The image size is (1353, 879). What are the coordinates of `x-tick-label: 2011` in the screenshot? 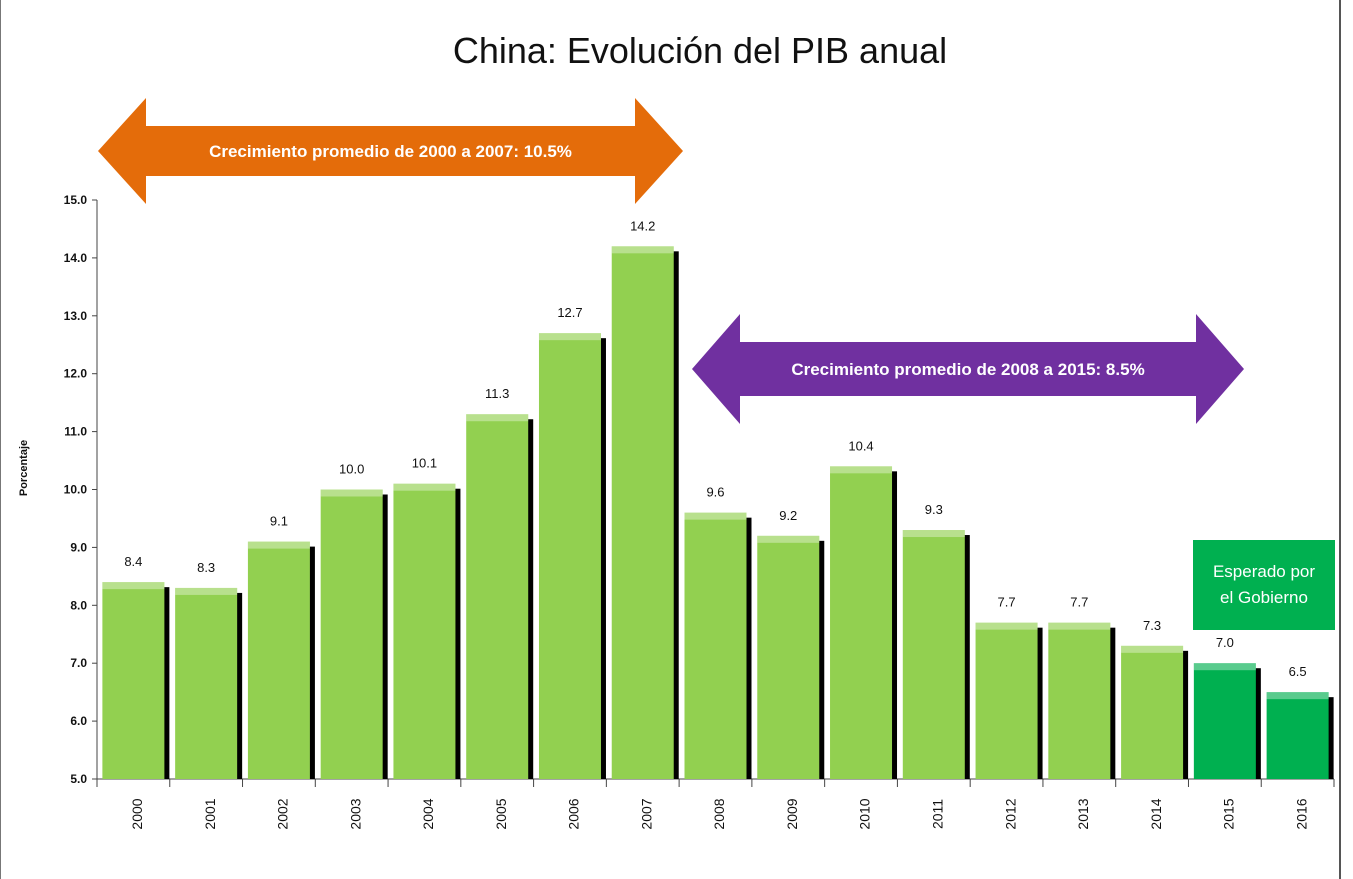 It's located at (937, 814).